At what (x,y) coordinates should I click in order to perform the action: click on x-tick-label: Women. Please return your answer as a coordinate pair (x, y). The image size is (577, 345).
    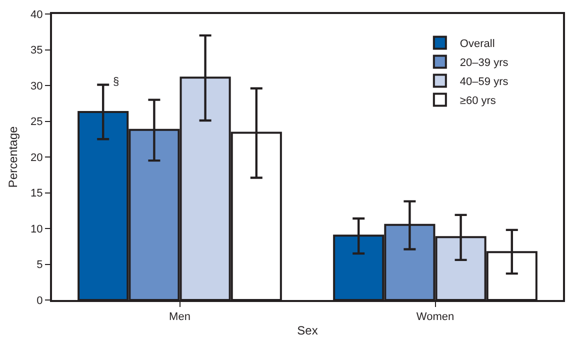
    Looking at the image, I should click on (435, 317).